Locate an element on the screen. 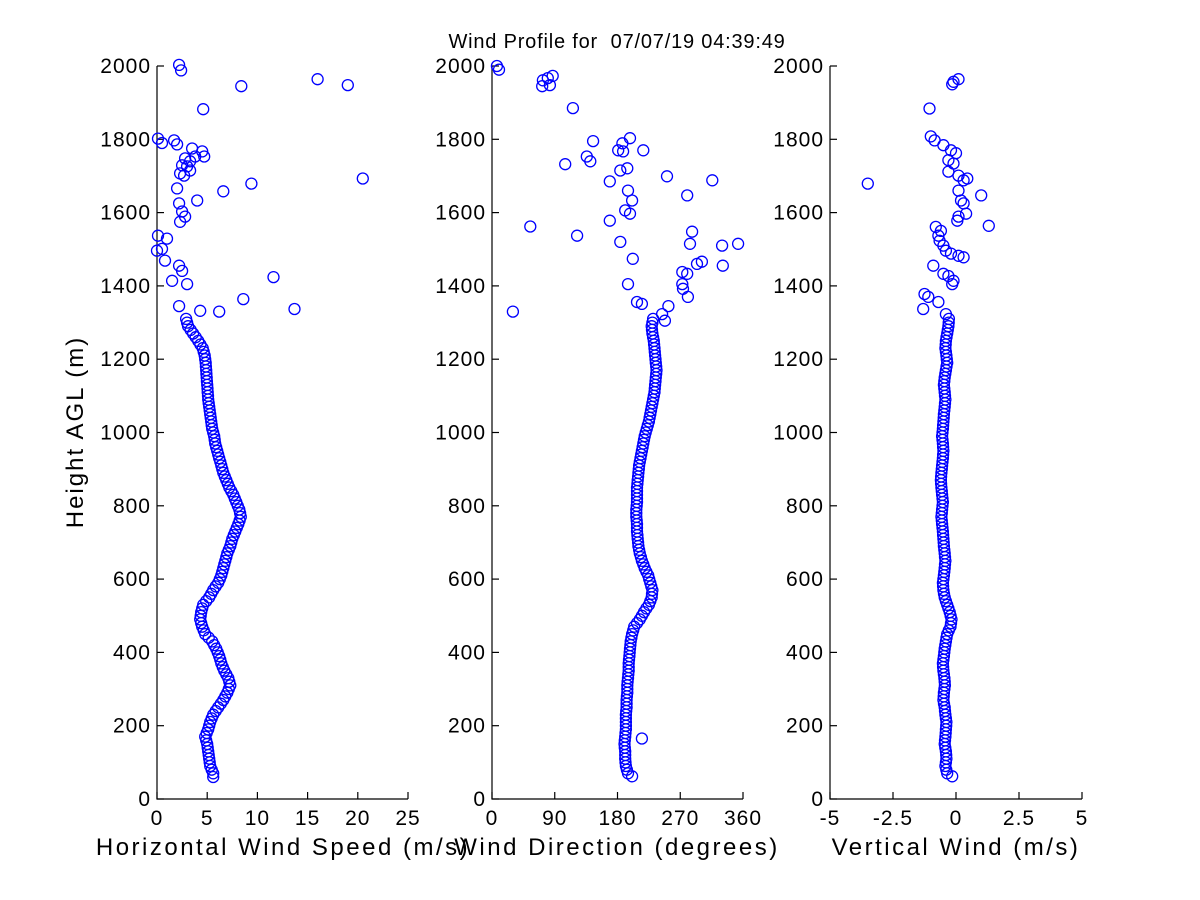 The height and width of the screenshot is (900, 1200). x-tick-label: 15 is located at coordinates (307, 818).